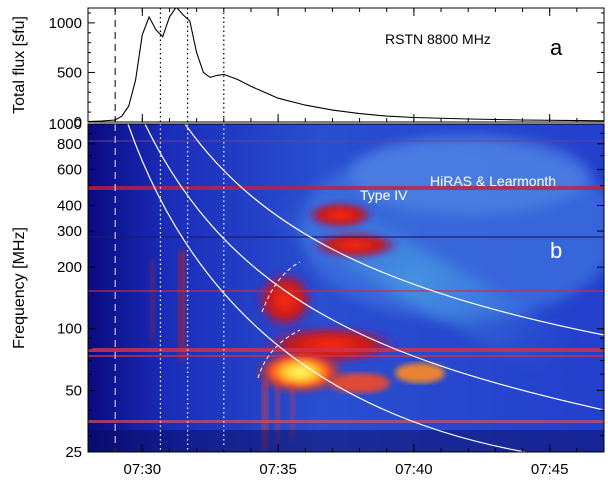 Image resolution: width=608 pixels, height=482 pixels. I want to click on dashed-arc-upper, so click(281, 287).